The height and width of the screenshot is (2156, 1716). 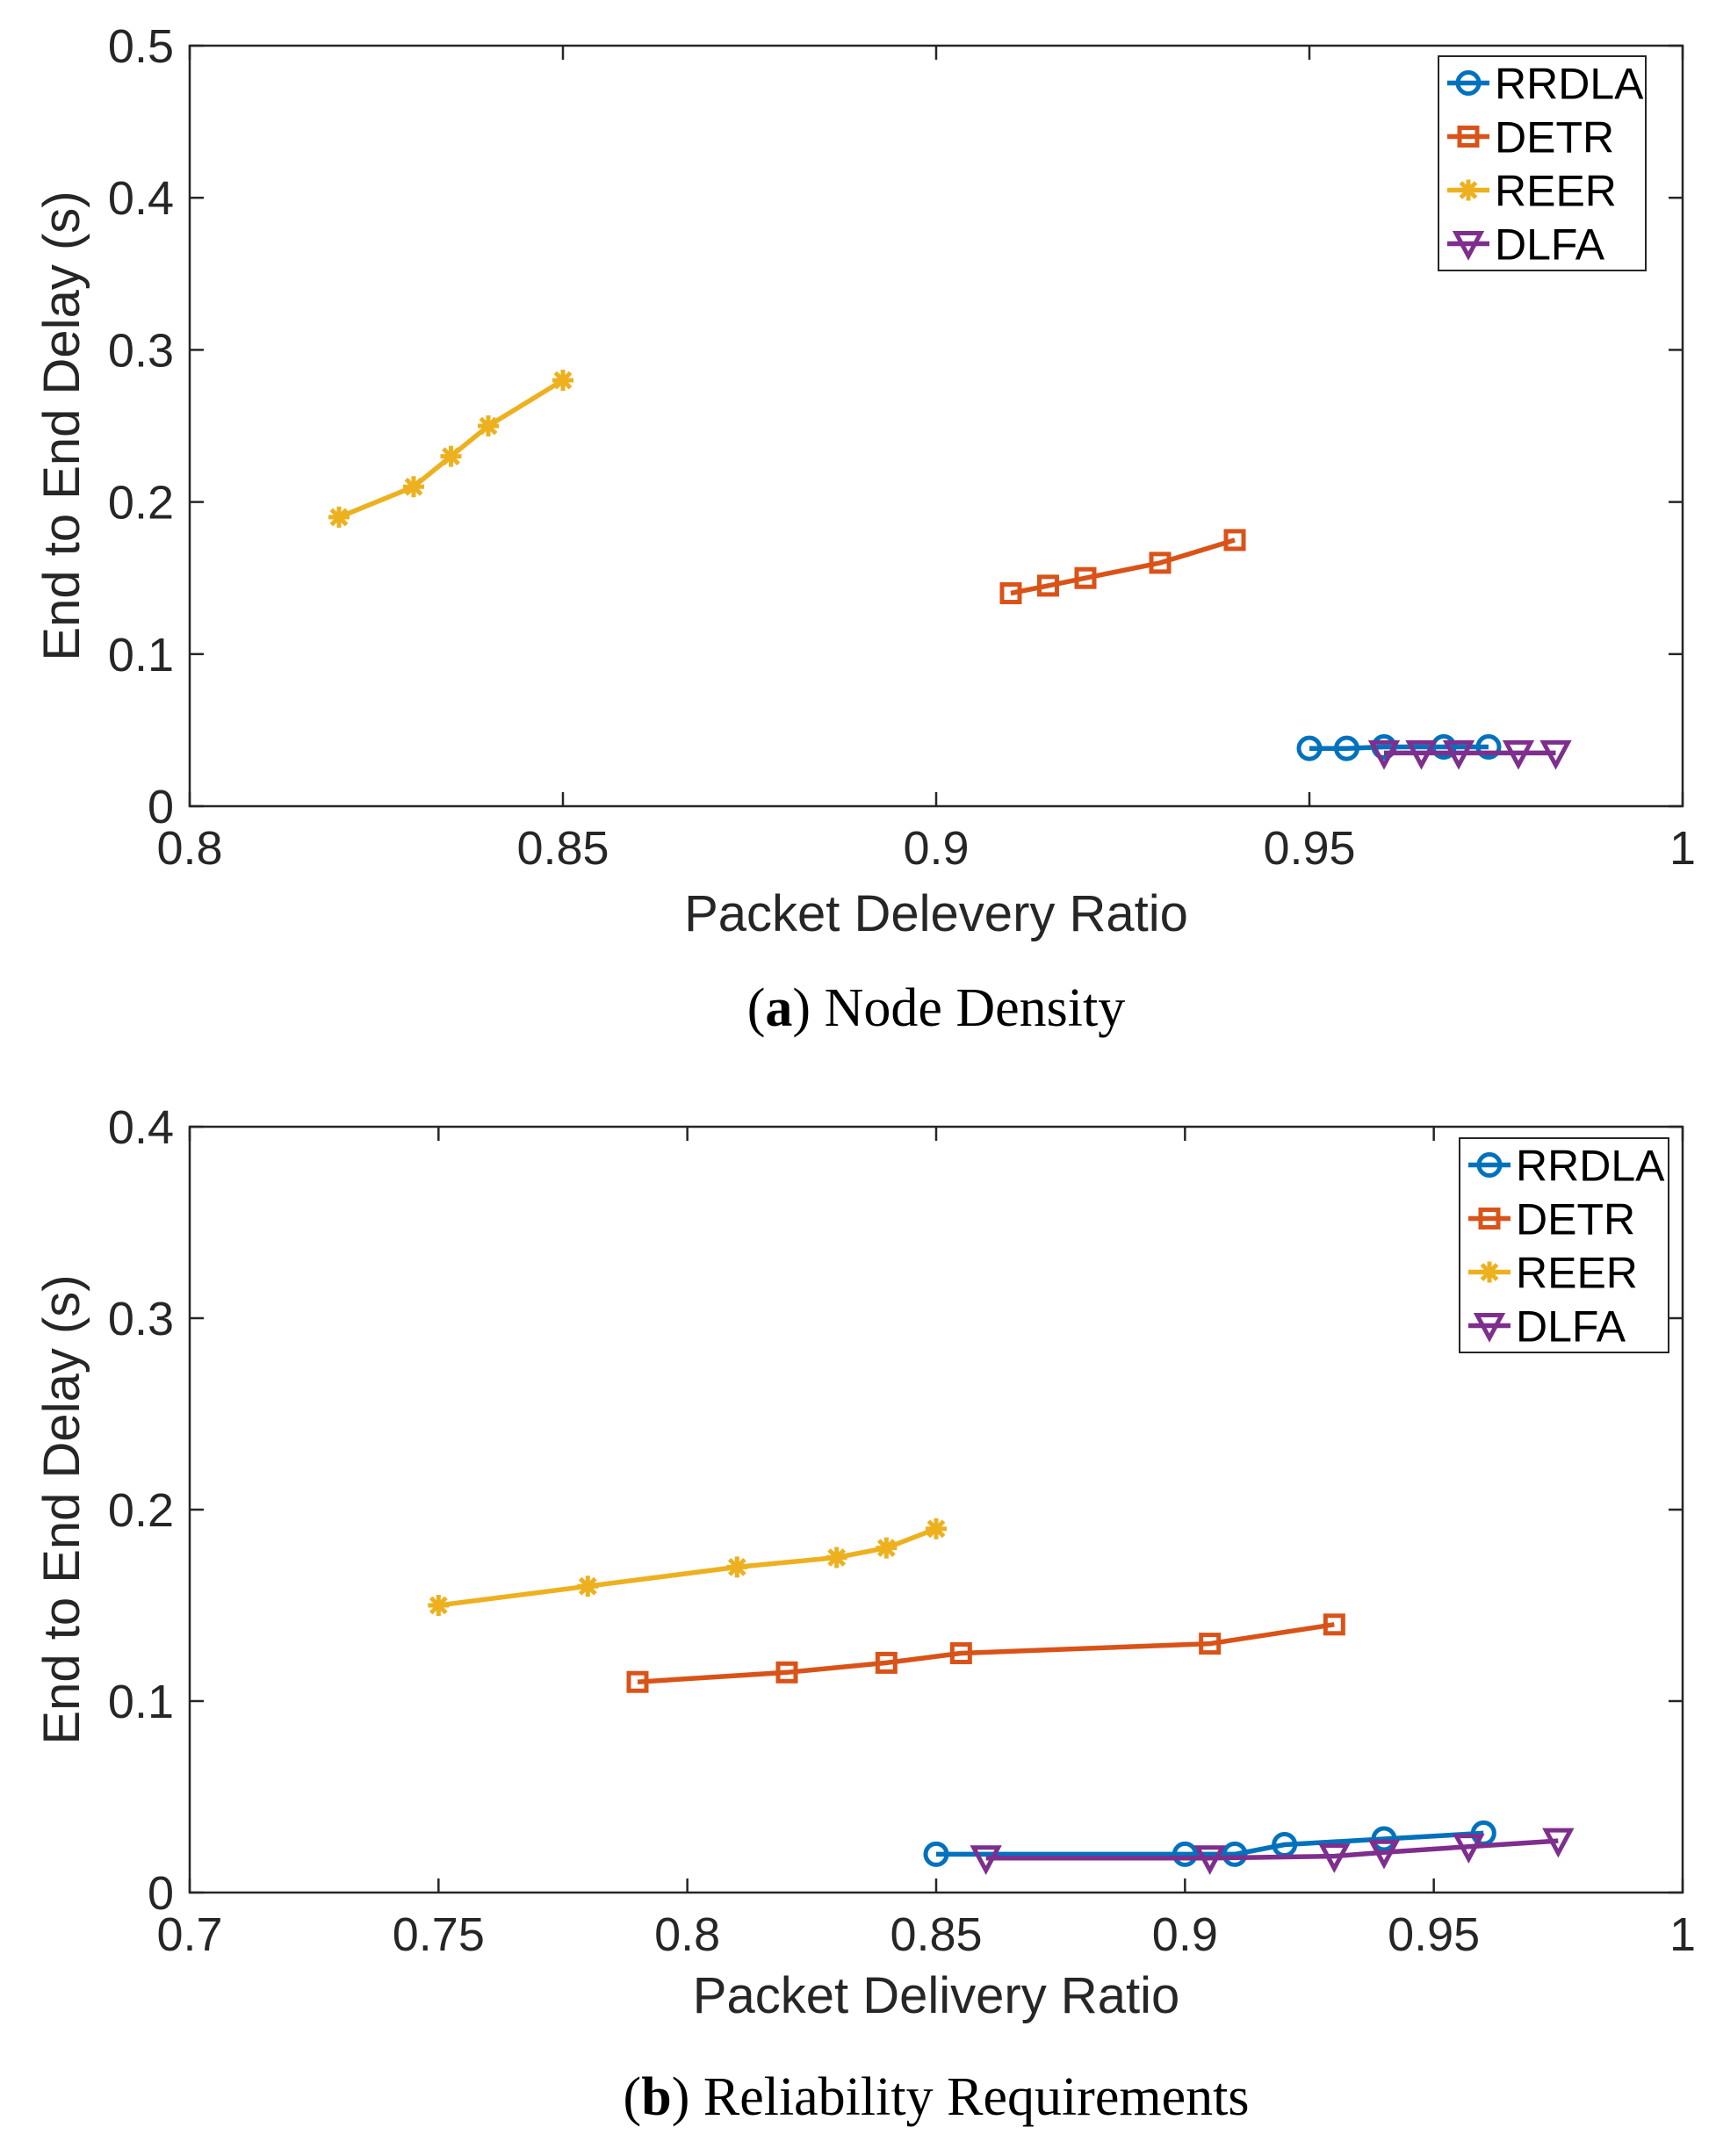 I want to click on y-tick-label-b: 0.2, so click(x=141, y=1510).